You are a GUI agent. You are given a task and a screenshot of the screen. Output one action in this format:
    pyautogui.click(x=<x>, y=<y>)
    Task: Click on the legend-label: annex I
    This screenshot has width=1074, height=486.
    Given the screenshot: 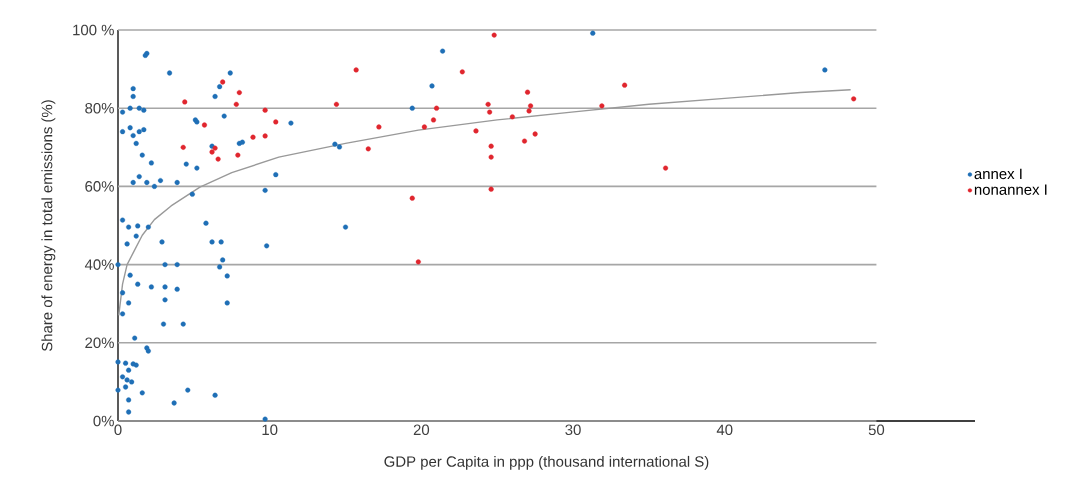 What is the action you would take?
    pyautogui.click(x=998, y=174)
    